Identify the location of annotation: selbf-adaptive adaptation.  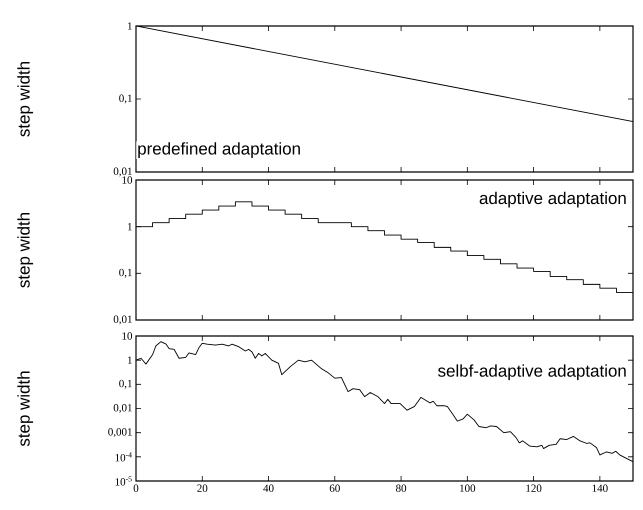
(532, 372).